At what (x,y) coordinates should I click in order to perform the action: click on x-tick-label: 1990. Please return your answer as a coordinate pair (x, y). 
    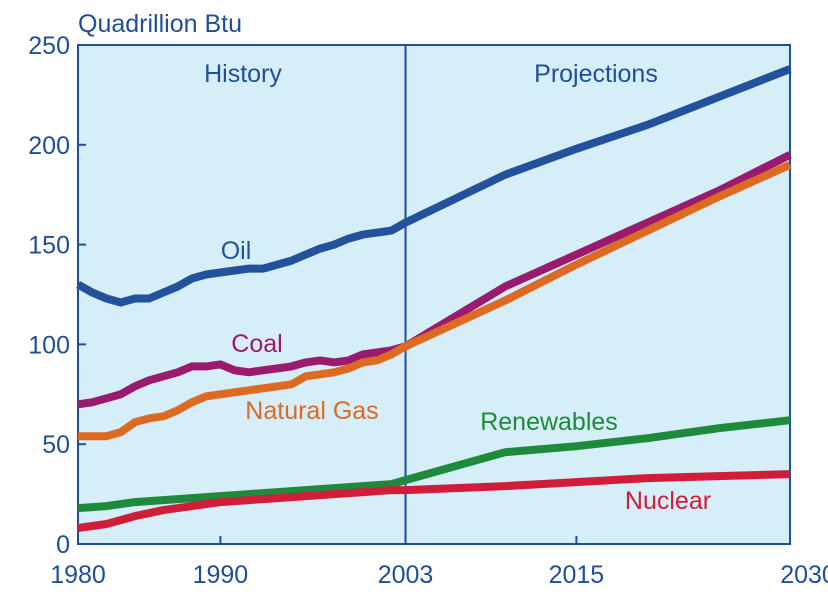
    Looking at the image, I should click on (221, 575).